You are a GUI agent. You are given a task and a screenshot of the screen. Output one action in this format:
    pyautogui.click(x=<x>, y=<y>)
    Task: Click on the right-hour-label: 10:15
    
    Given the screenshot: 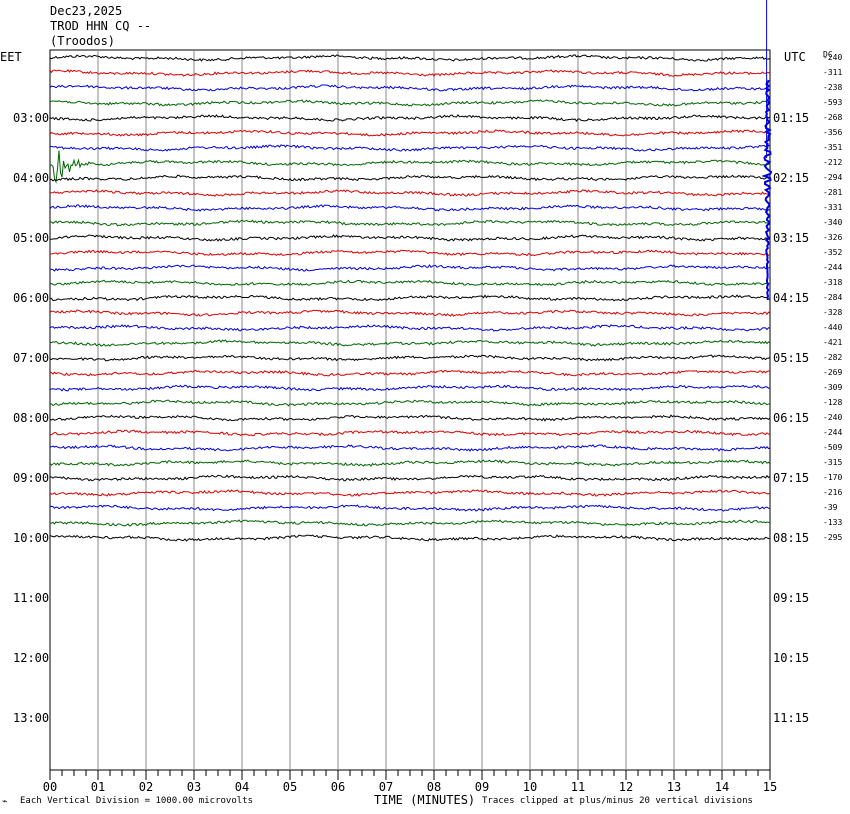 What is the action you would take?
    pyautogui.click(x=791, y=658)
    